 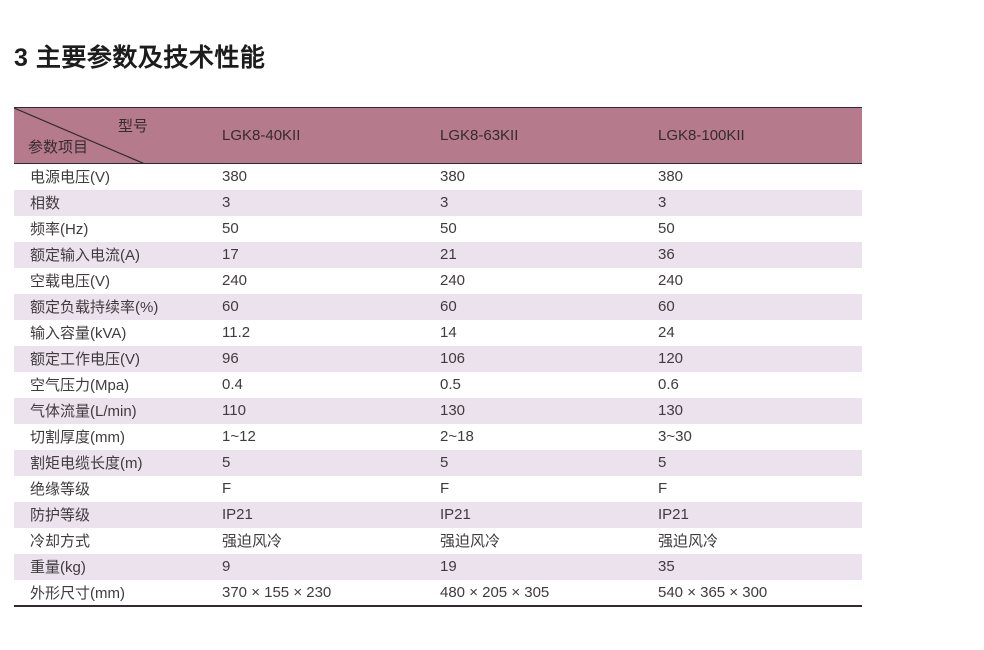 What do you see at coordinates (236, 332) in the screenshot?
I see `cell-value: 11.2` at bounding box center [236, 332].